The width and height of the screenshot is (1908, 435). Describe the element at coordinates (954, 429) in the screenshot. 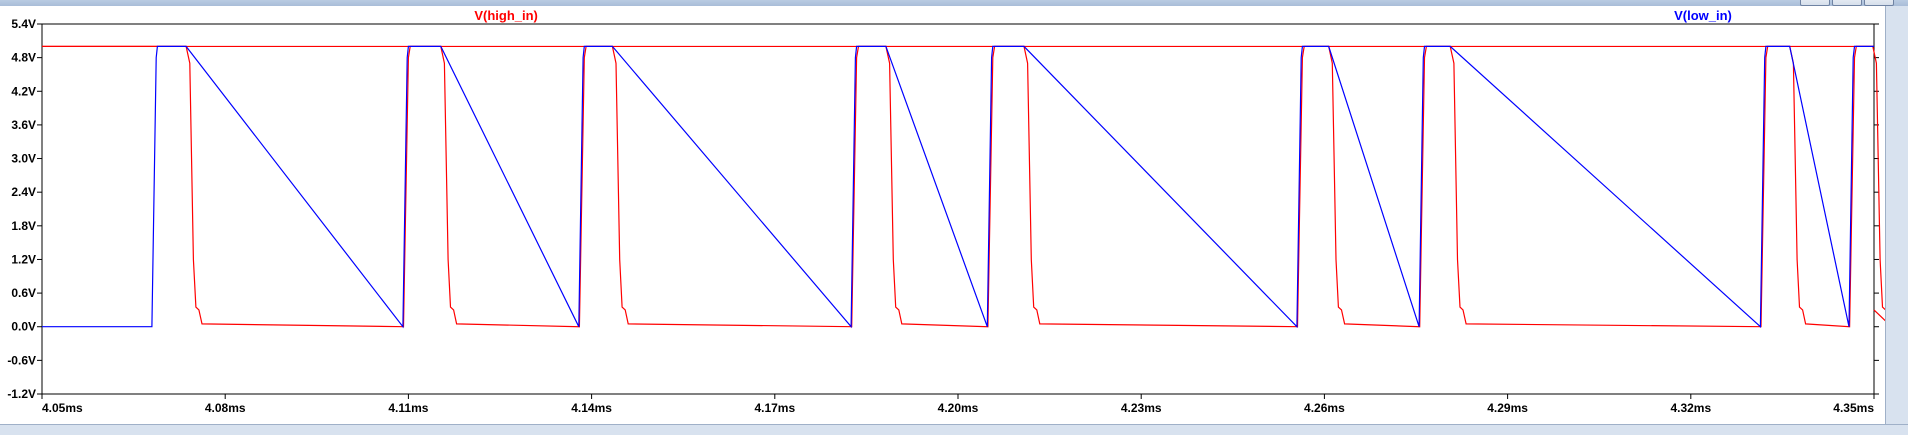

I see `window-bottom-frame` at that location.